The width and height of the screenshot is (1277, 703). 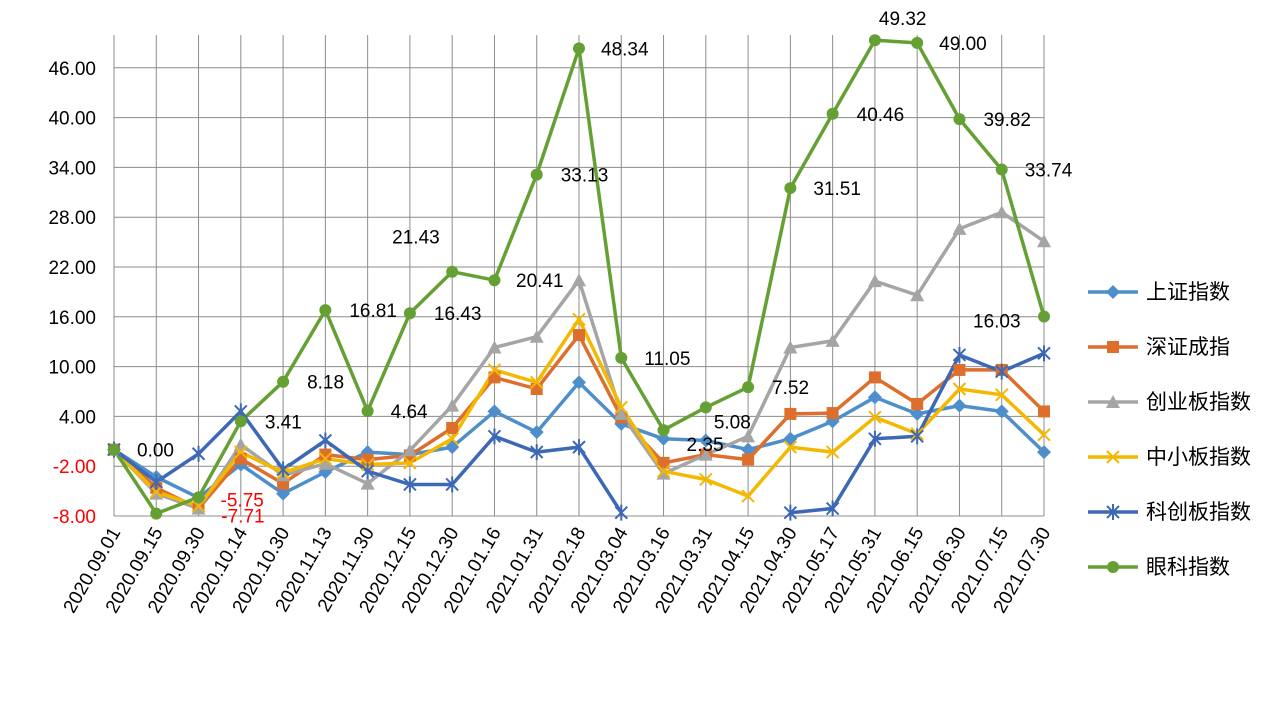 I want to click on data-label: 20.41, so click(x=540, y=281).